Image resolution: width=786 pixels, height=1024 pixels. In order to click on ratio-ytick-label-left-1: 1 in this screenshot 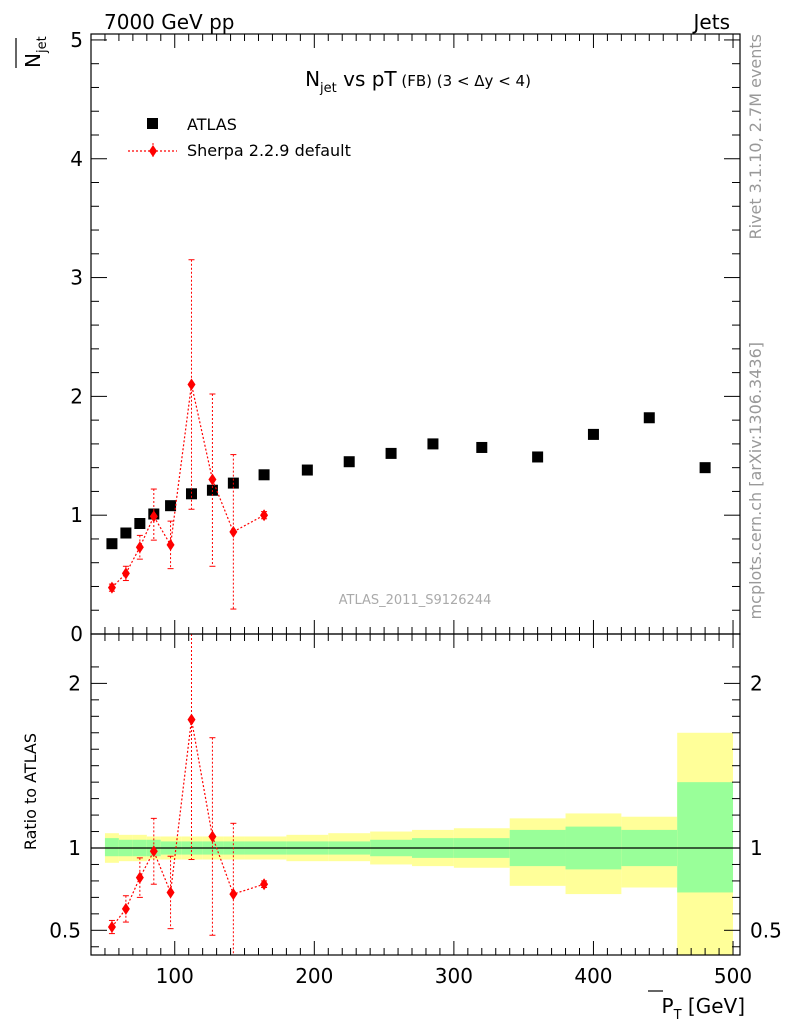, I will do `click(74, 848)`.